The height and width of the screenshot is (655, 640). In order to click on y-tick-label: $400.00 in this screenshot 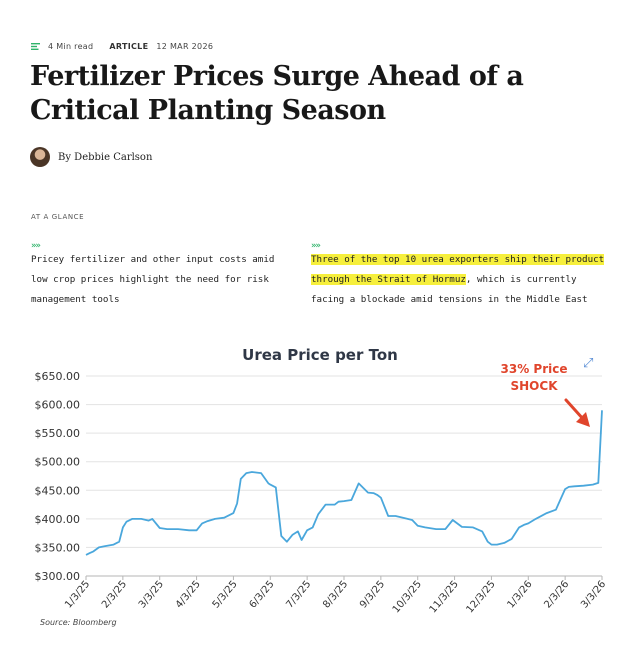, I will do `click(58, 519)`.